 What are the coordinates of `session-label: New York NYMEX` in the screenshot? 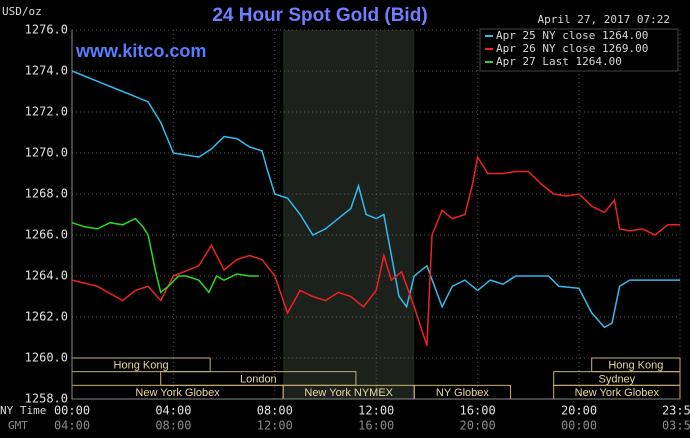 It's located at (348, 393).